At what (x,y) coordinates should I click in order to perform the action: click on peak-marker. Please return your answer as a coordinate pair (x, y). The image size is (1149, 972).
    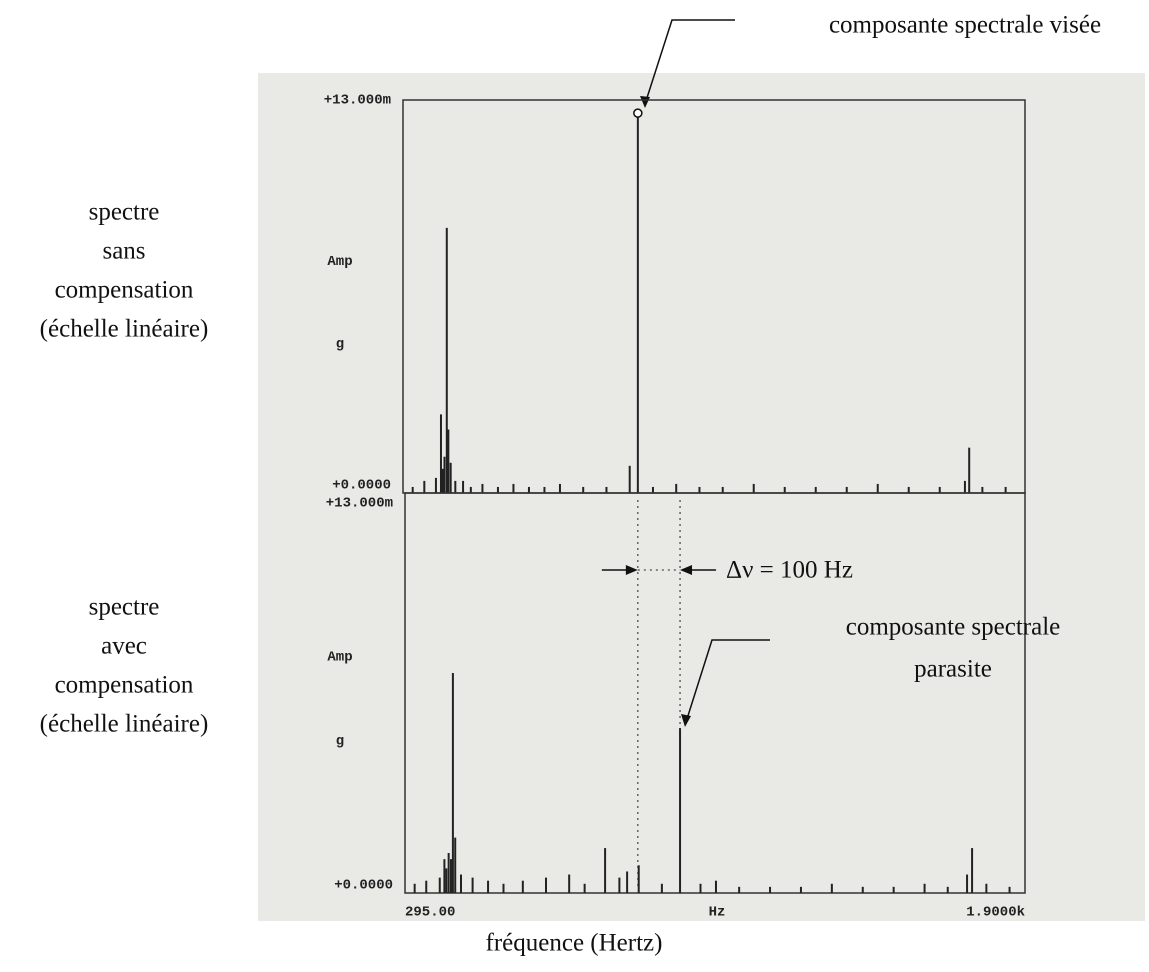
    Looking at the image, I should click on (638, 113).